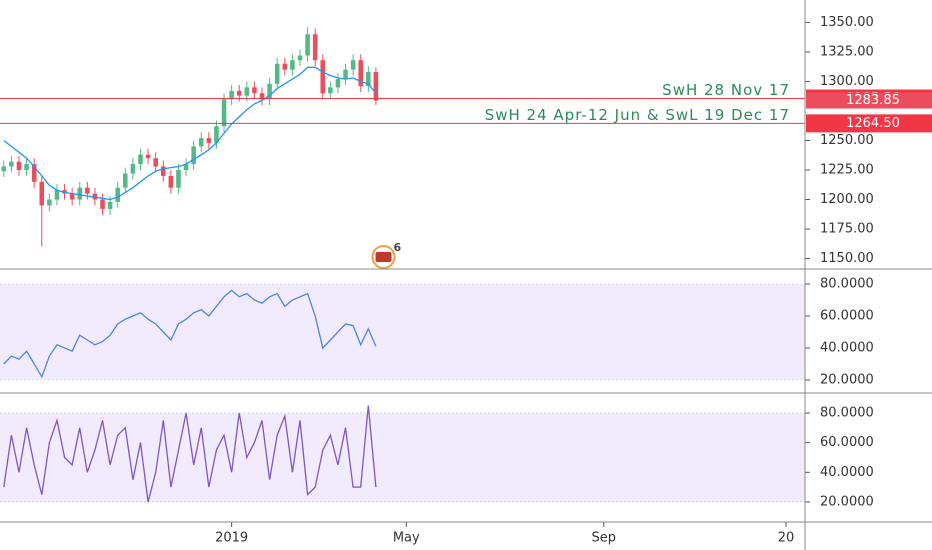  I want to click on y-tick-label: 1325.00, so click(847, 51).